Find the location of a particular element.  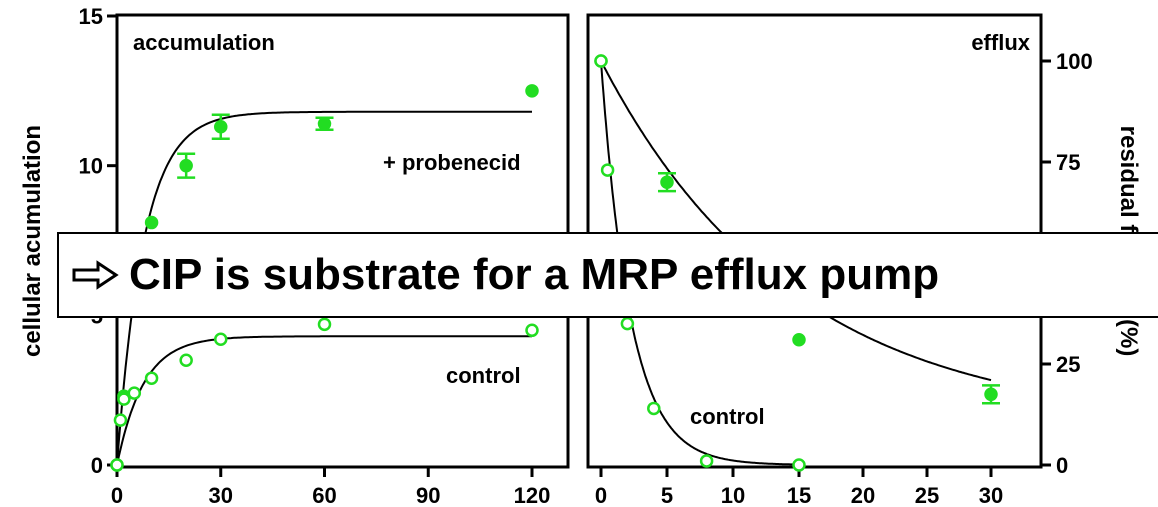

accumulation-fit-curve-control is located at coordinates (324, 400).